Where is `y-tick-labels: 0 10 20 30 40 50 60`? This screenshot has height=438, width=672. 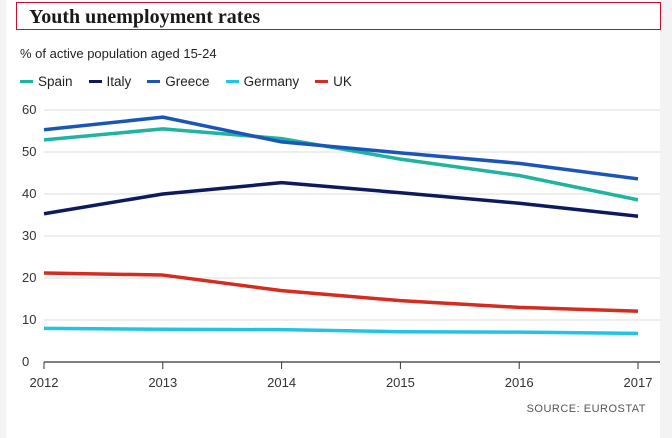 y-tick-labels: 0 10 20 30 40 50 60 is located at coordinates (29, 235).